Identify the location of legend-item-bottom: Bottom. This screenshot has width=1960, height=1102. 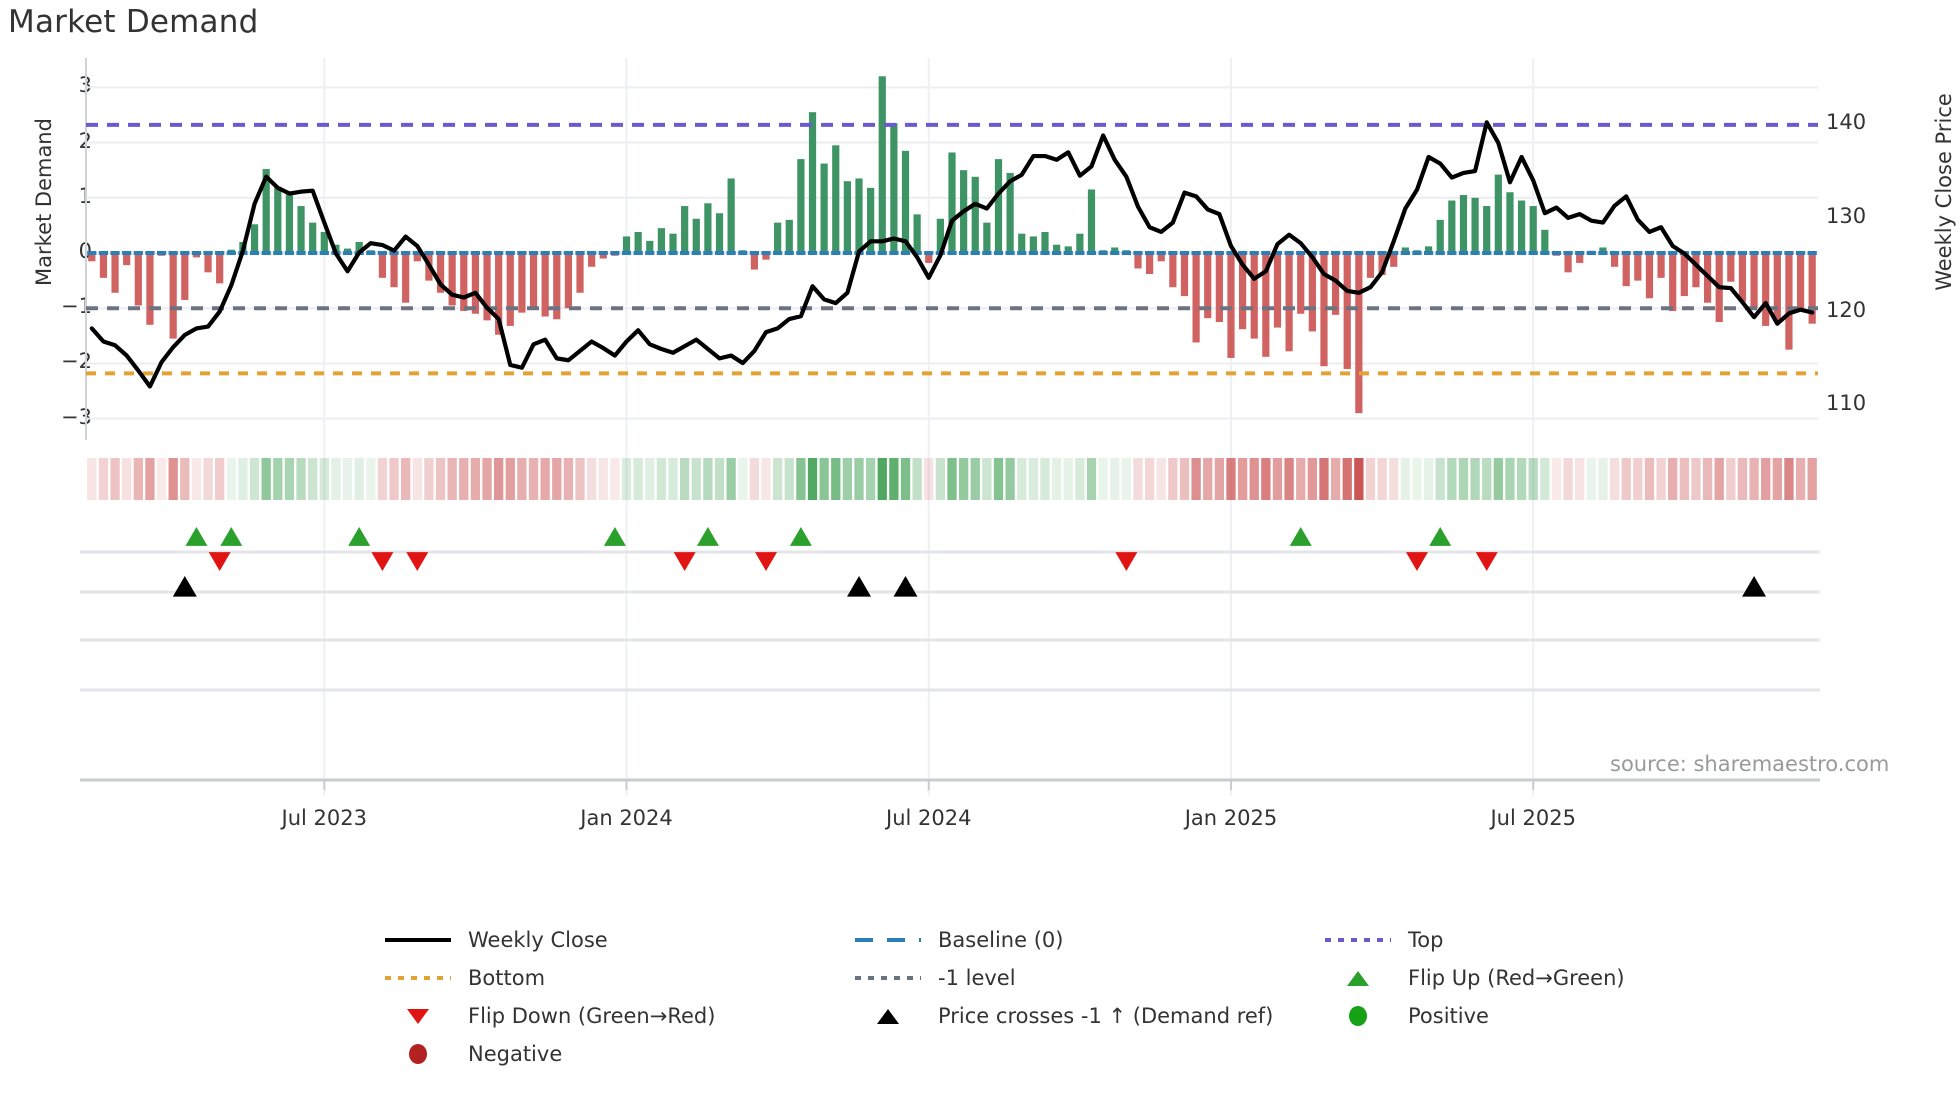
(615, 978).